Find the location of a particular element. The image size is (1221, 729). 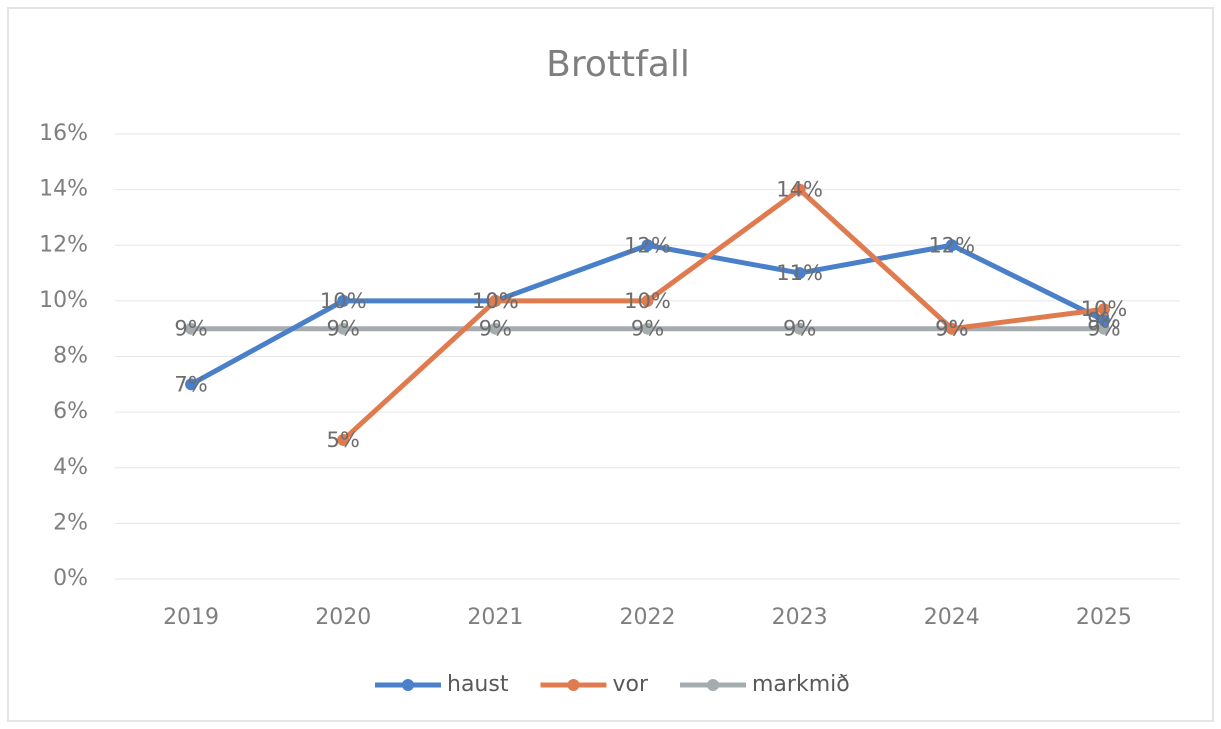

y-tick-label: 16% is located at coordinates (63, 133).